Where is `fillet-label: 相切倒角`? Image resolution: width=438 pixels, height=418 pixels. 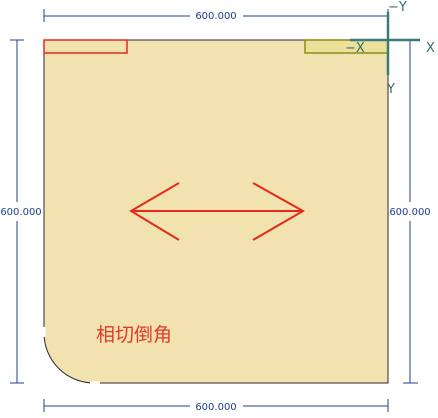
fillet-label: 相切倒角 is located at coordinates (134, 335).